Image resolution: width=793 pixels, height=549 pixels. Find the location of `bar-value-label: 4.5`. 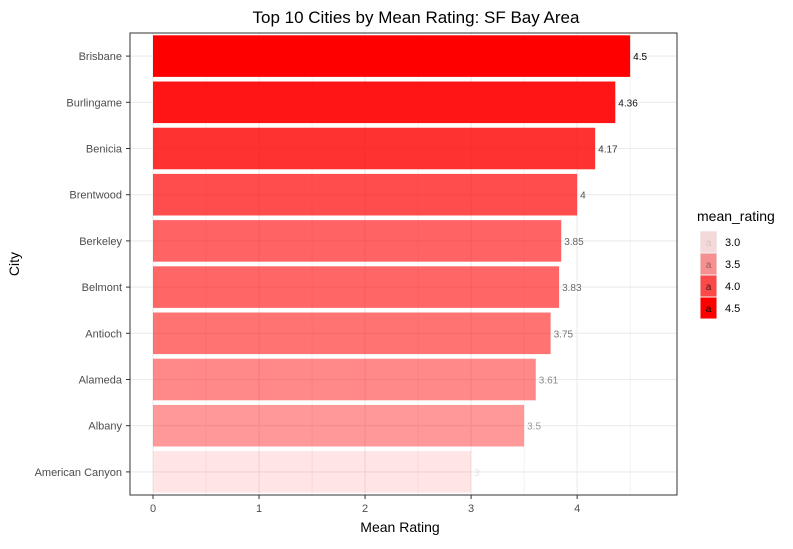

bar-value-label: 4.5 is located at coordinates (640, 57).